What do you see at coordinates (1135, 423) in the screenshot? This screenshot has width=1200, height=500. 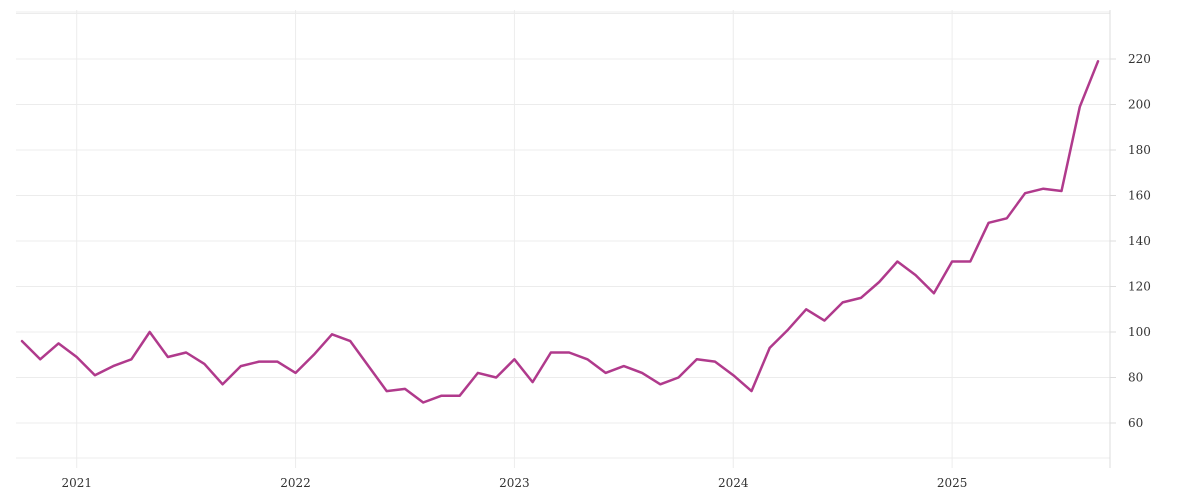 I see `y-tick-label: 60` at bounding box center [1135, 423].